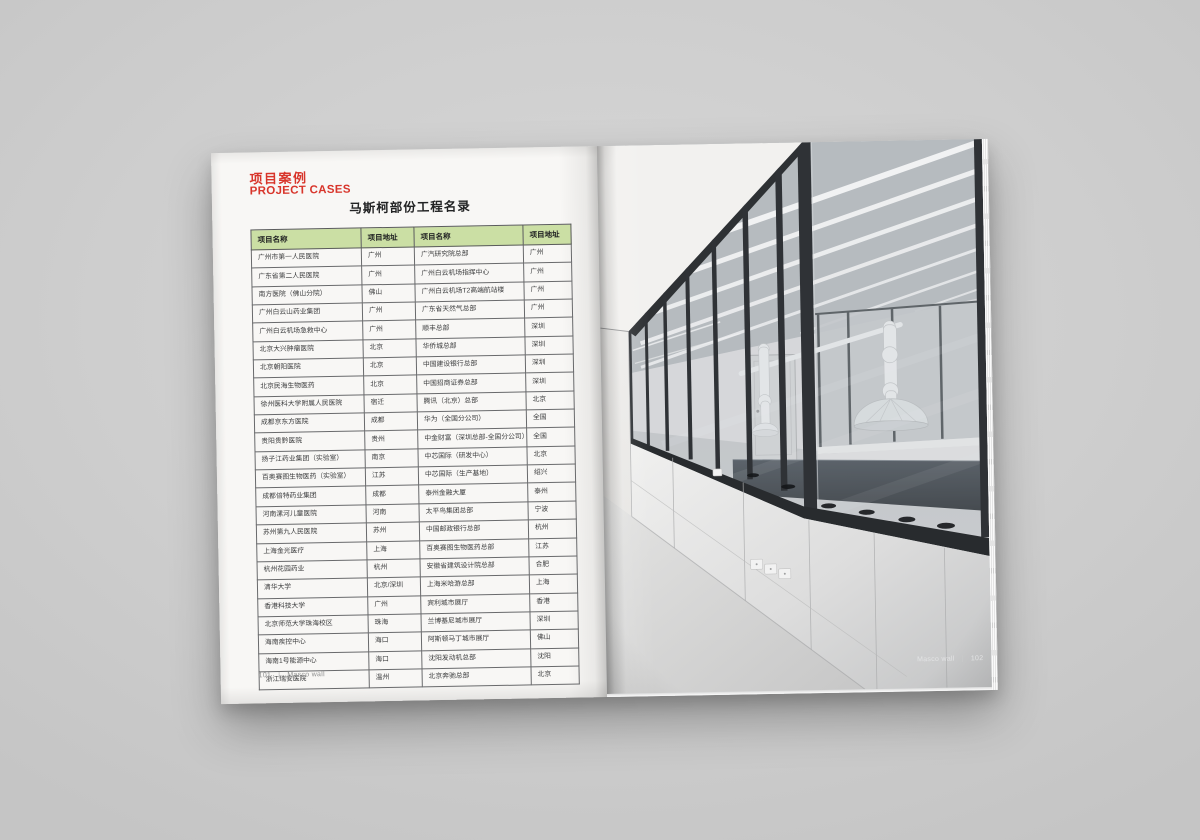 Image resolution: width=1200 pixels, height=840 pixels. Describe the element at coordinates (474, 548) in the screenshot. I see `project-name-cell: 百奥赛图生物医药总部` at that location.